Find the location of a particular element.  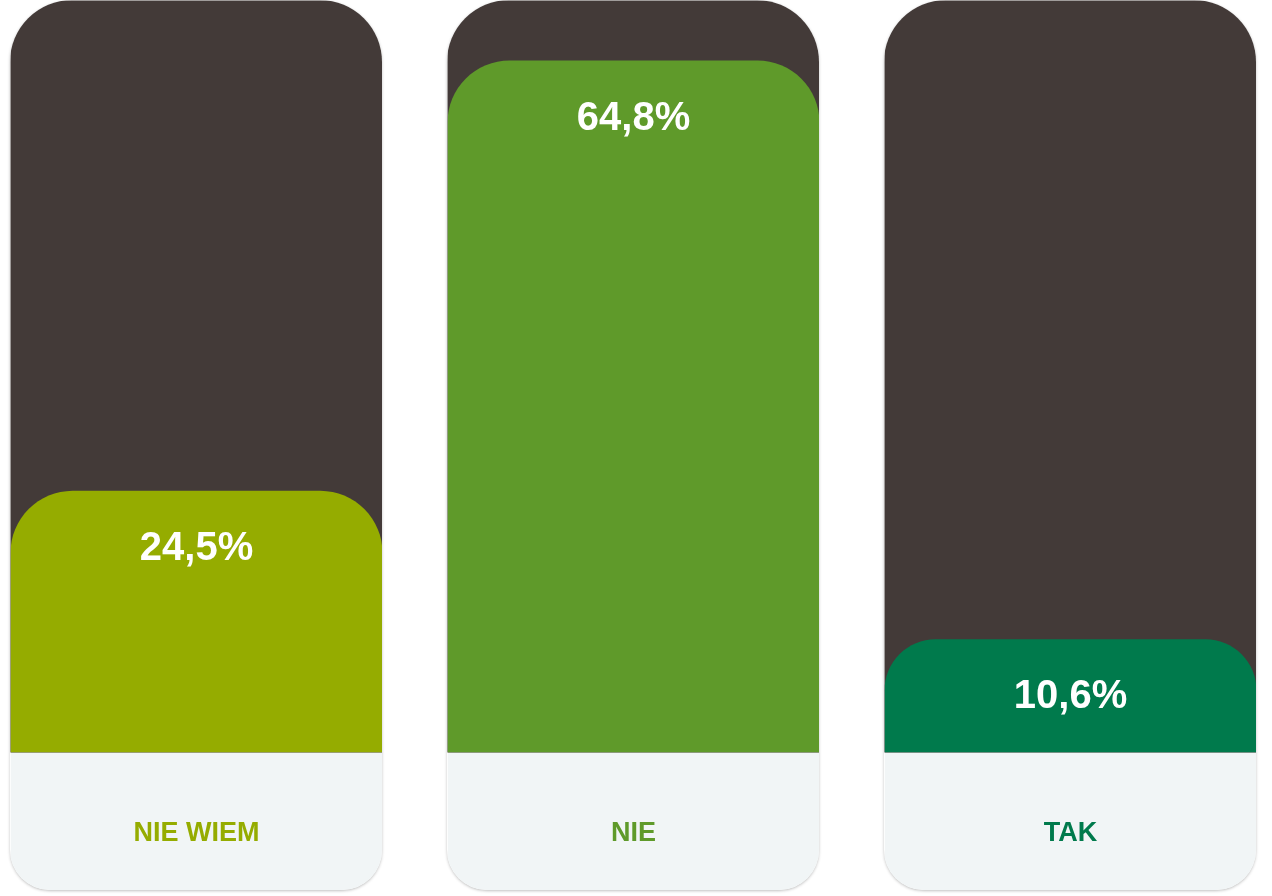

x-tick-label: TAK is located at coordinates (1070, 831).